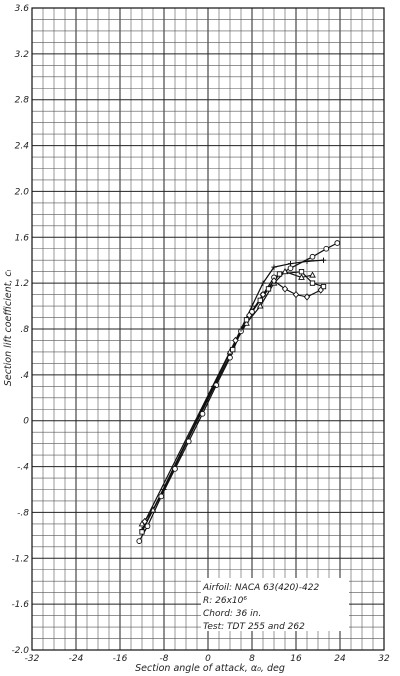  I want to click on x-tick-label: 16, so click(296, 659).